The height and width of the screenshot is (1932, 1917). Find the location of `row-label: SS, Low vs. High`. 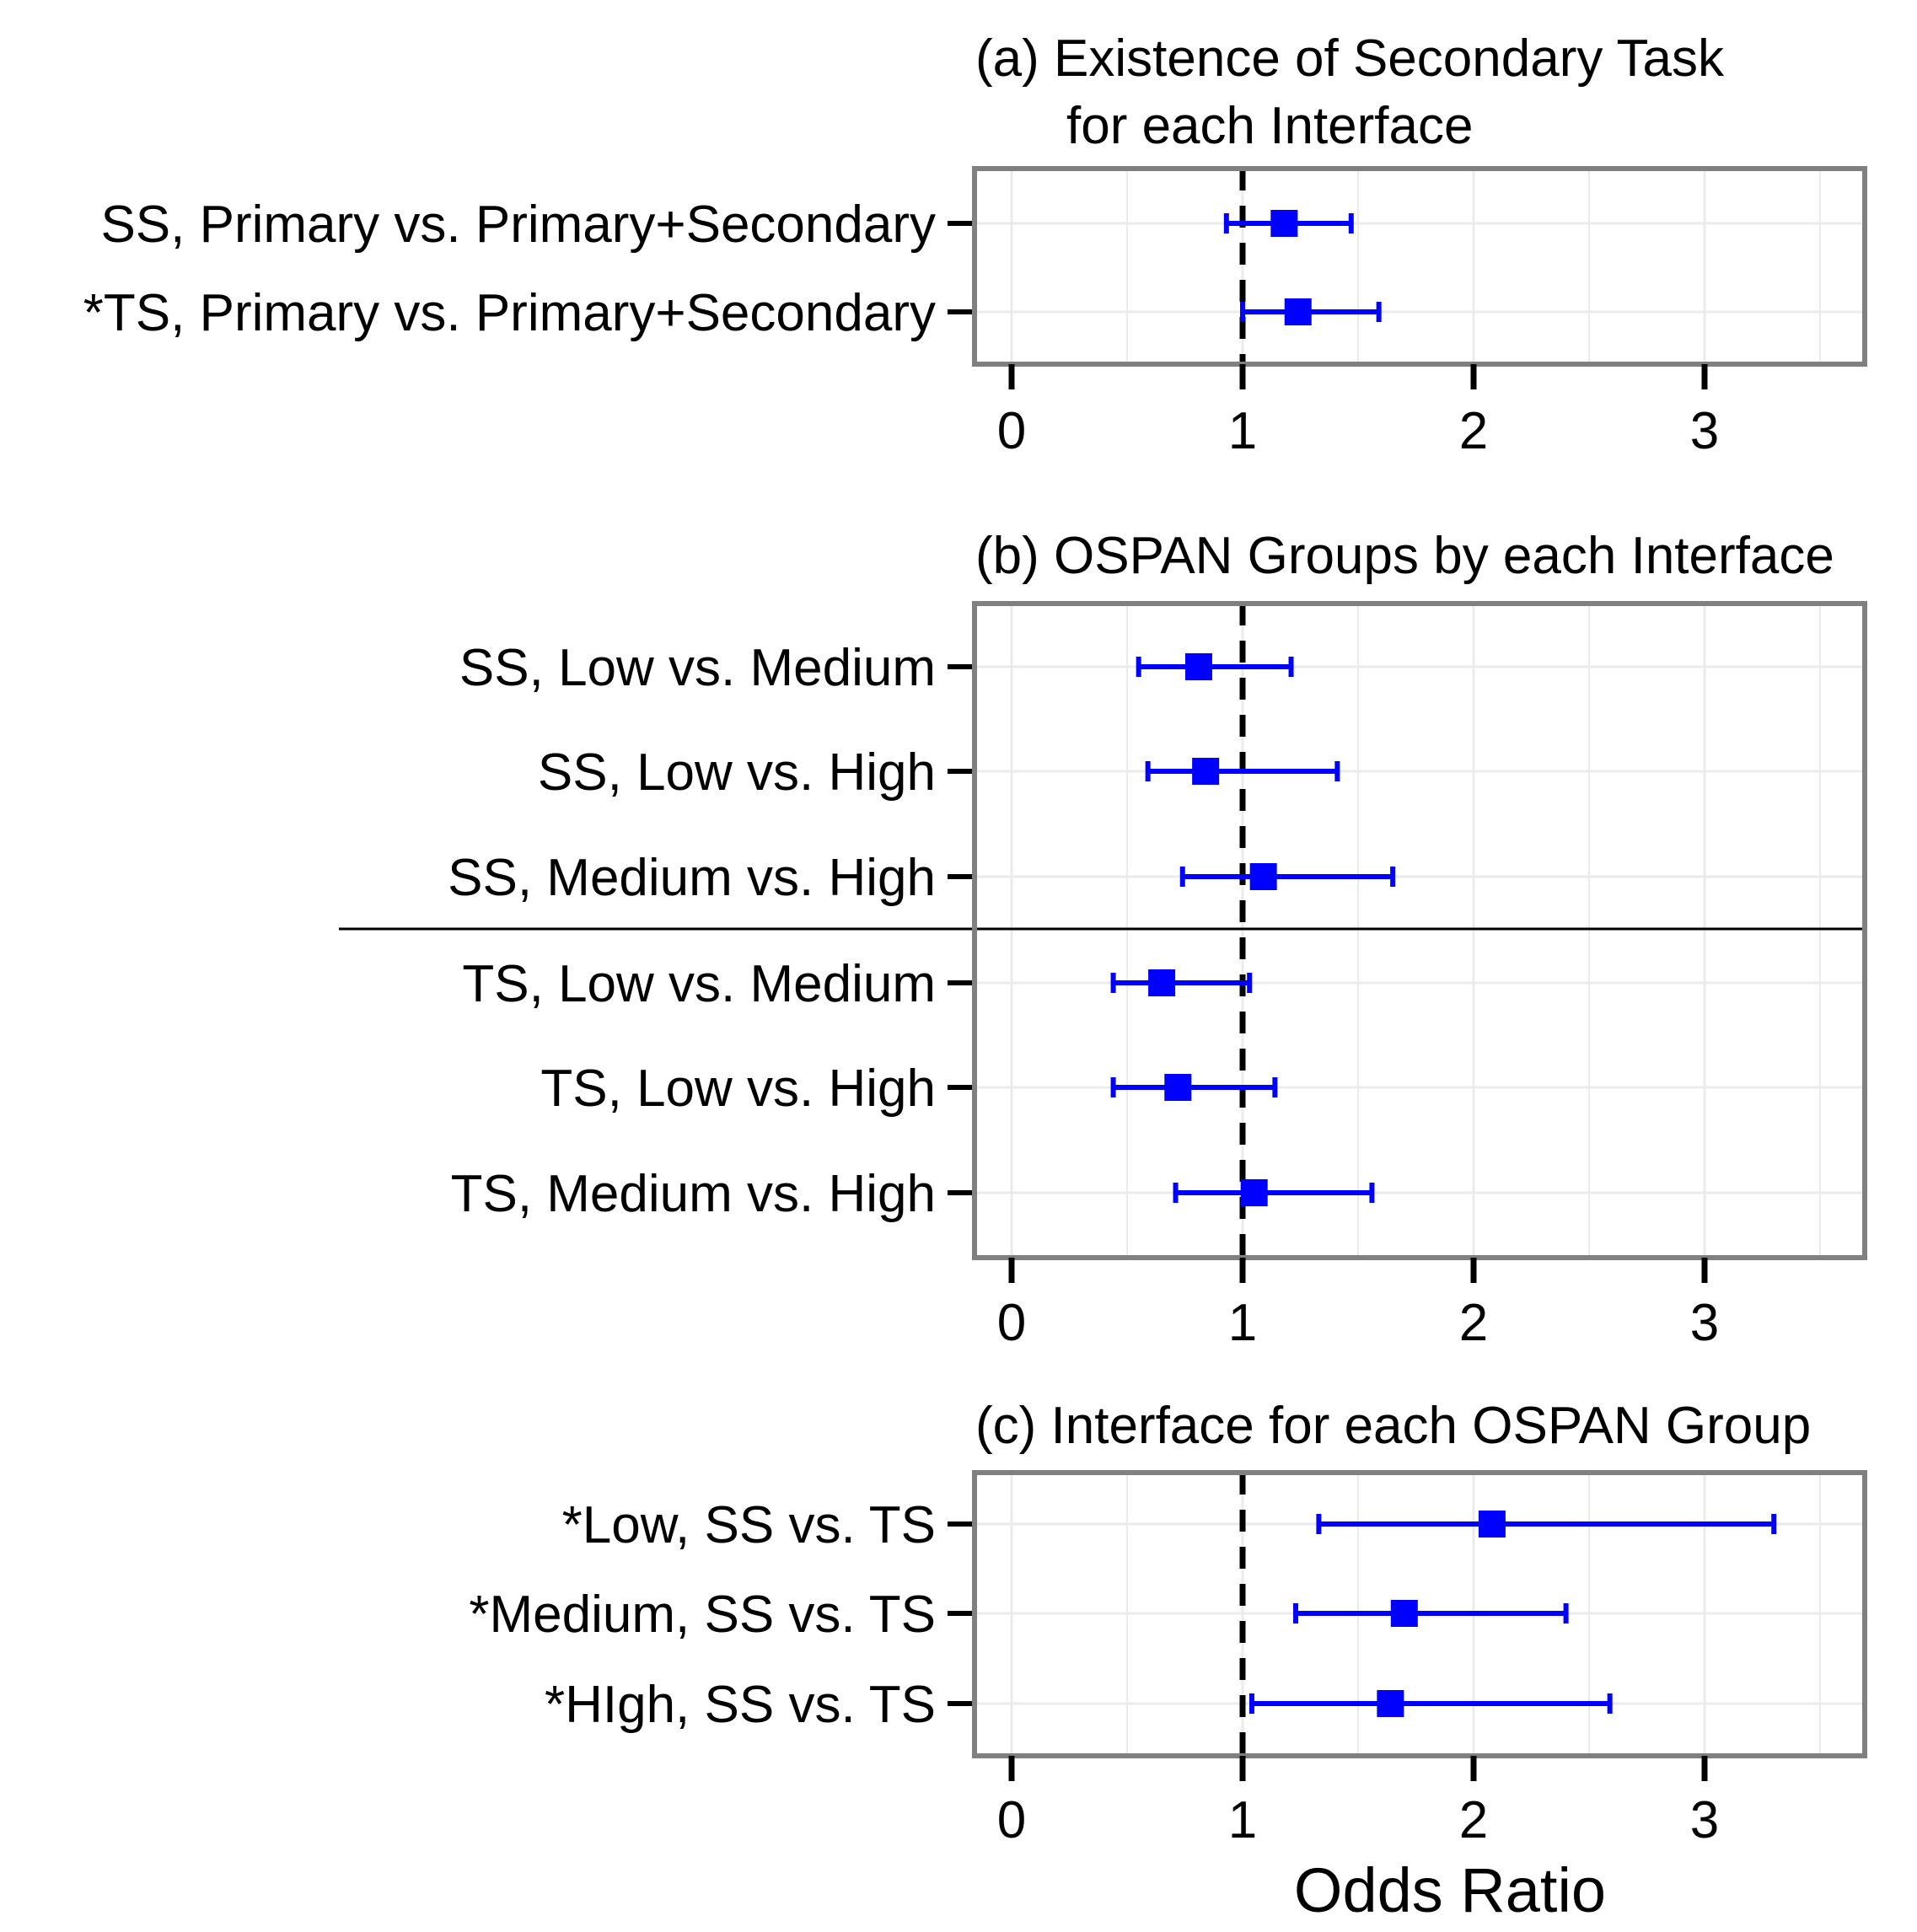

row-label: SS, Low vs. High is located at coordinates (737, 772).